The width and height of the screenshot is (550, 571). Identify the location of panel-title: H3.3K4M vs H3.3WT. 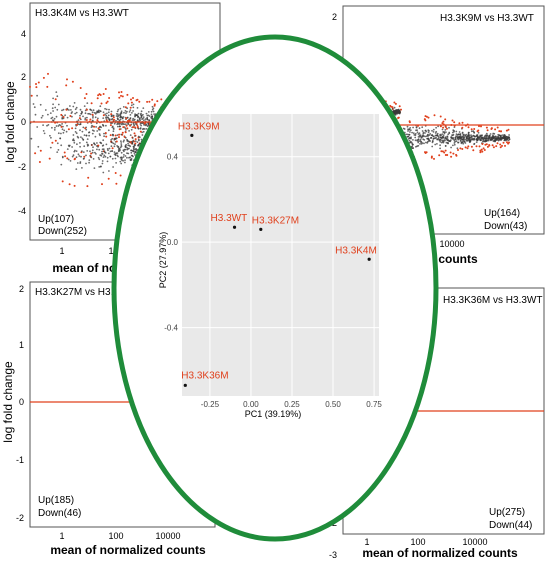
(82, 13).